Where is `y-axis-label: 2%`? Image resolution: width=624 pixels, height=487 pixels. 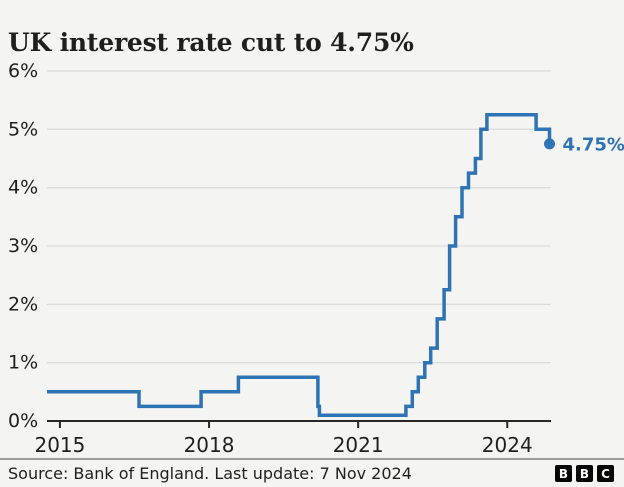
y-axis-label: 2% is located at coordinates (23, 304).